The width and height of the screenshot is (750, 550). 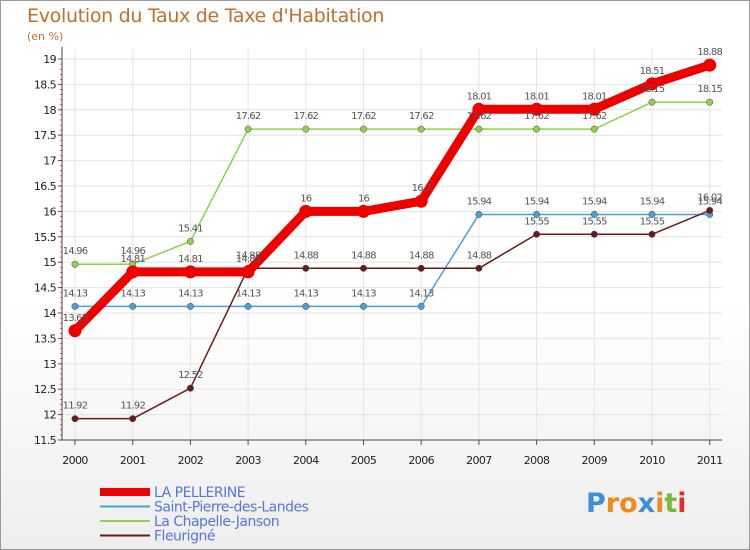 I want to click on chart-subtitle: (en %), so click(x=45, y=36).